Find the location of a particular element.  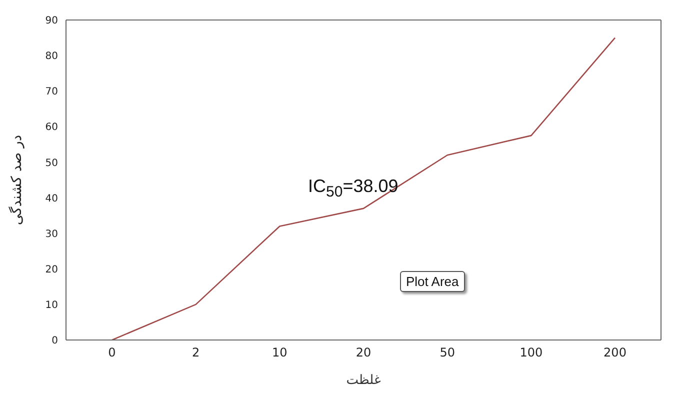

y-tick-label: 60 is located at coordinates (51, 128).